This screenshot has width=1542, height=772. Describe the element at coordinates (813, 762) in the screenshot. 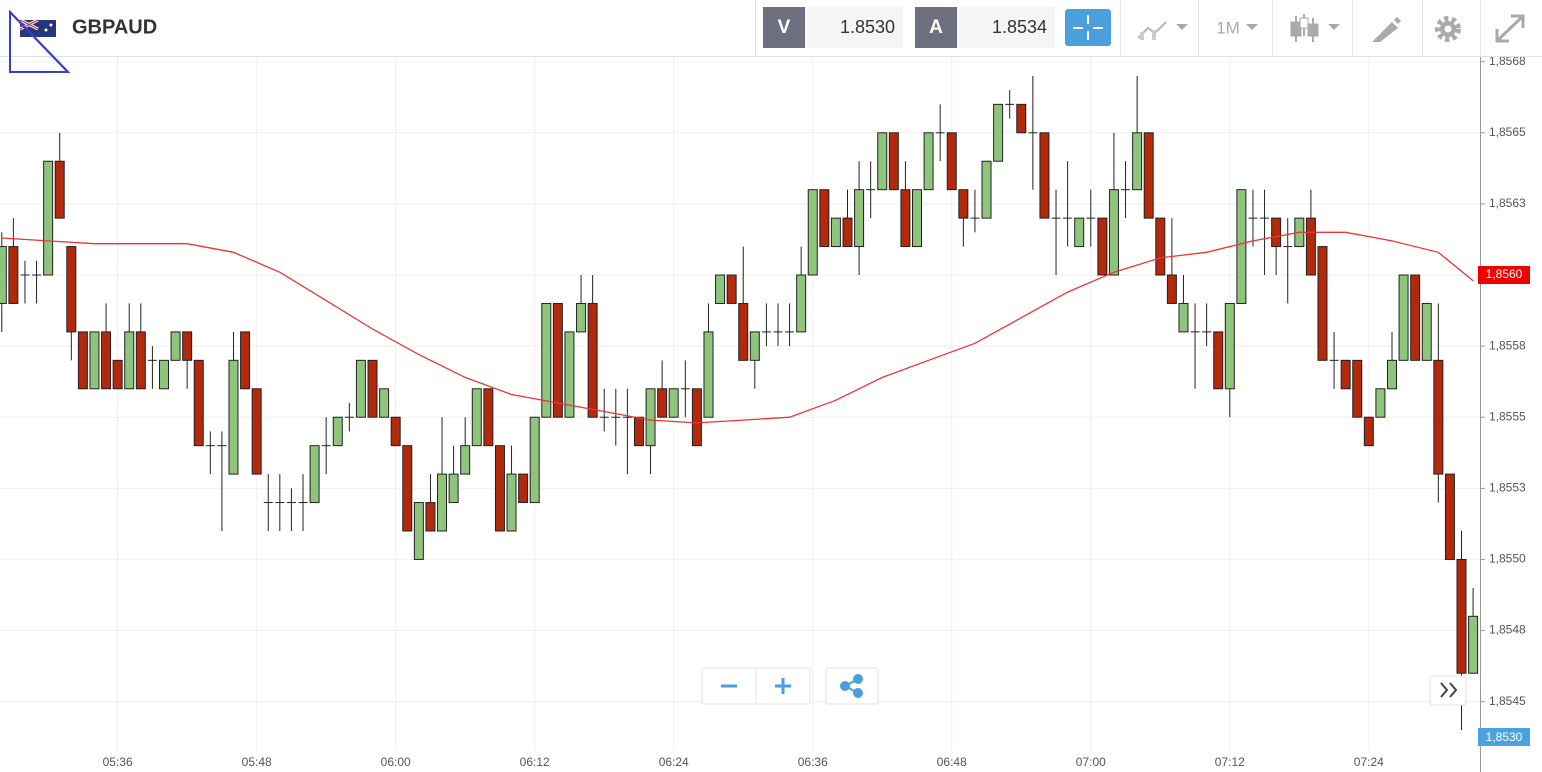

I see `x-tick-label: 06:36` at that location.